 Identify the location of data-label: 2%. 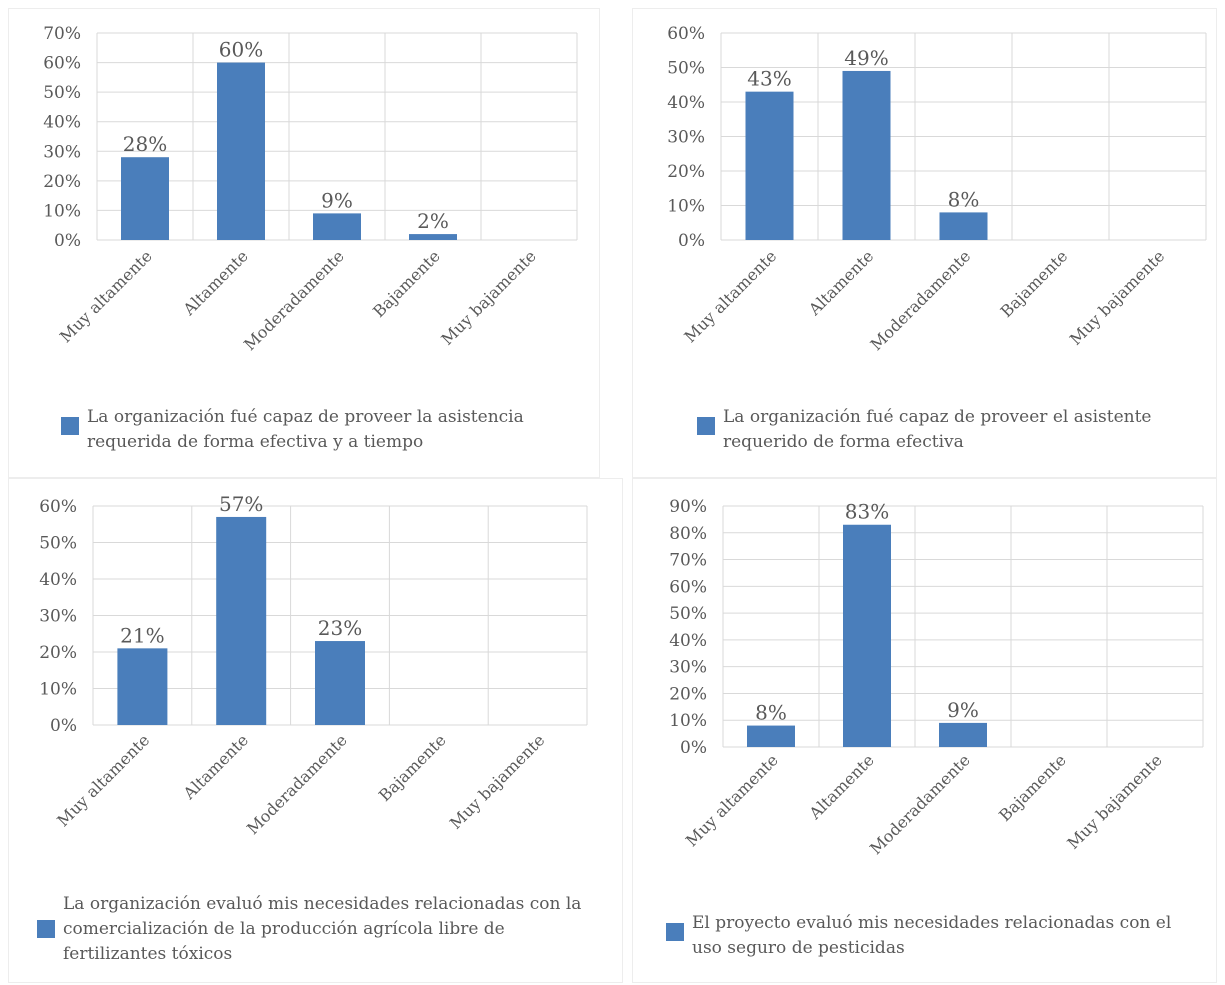
(433, 221).